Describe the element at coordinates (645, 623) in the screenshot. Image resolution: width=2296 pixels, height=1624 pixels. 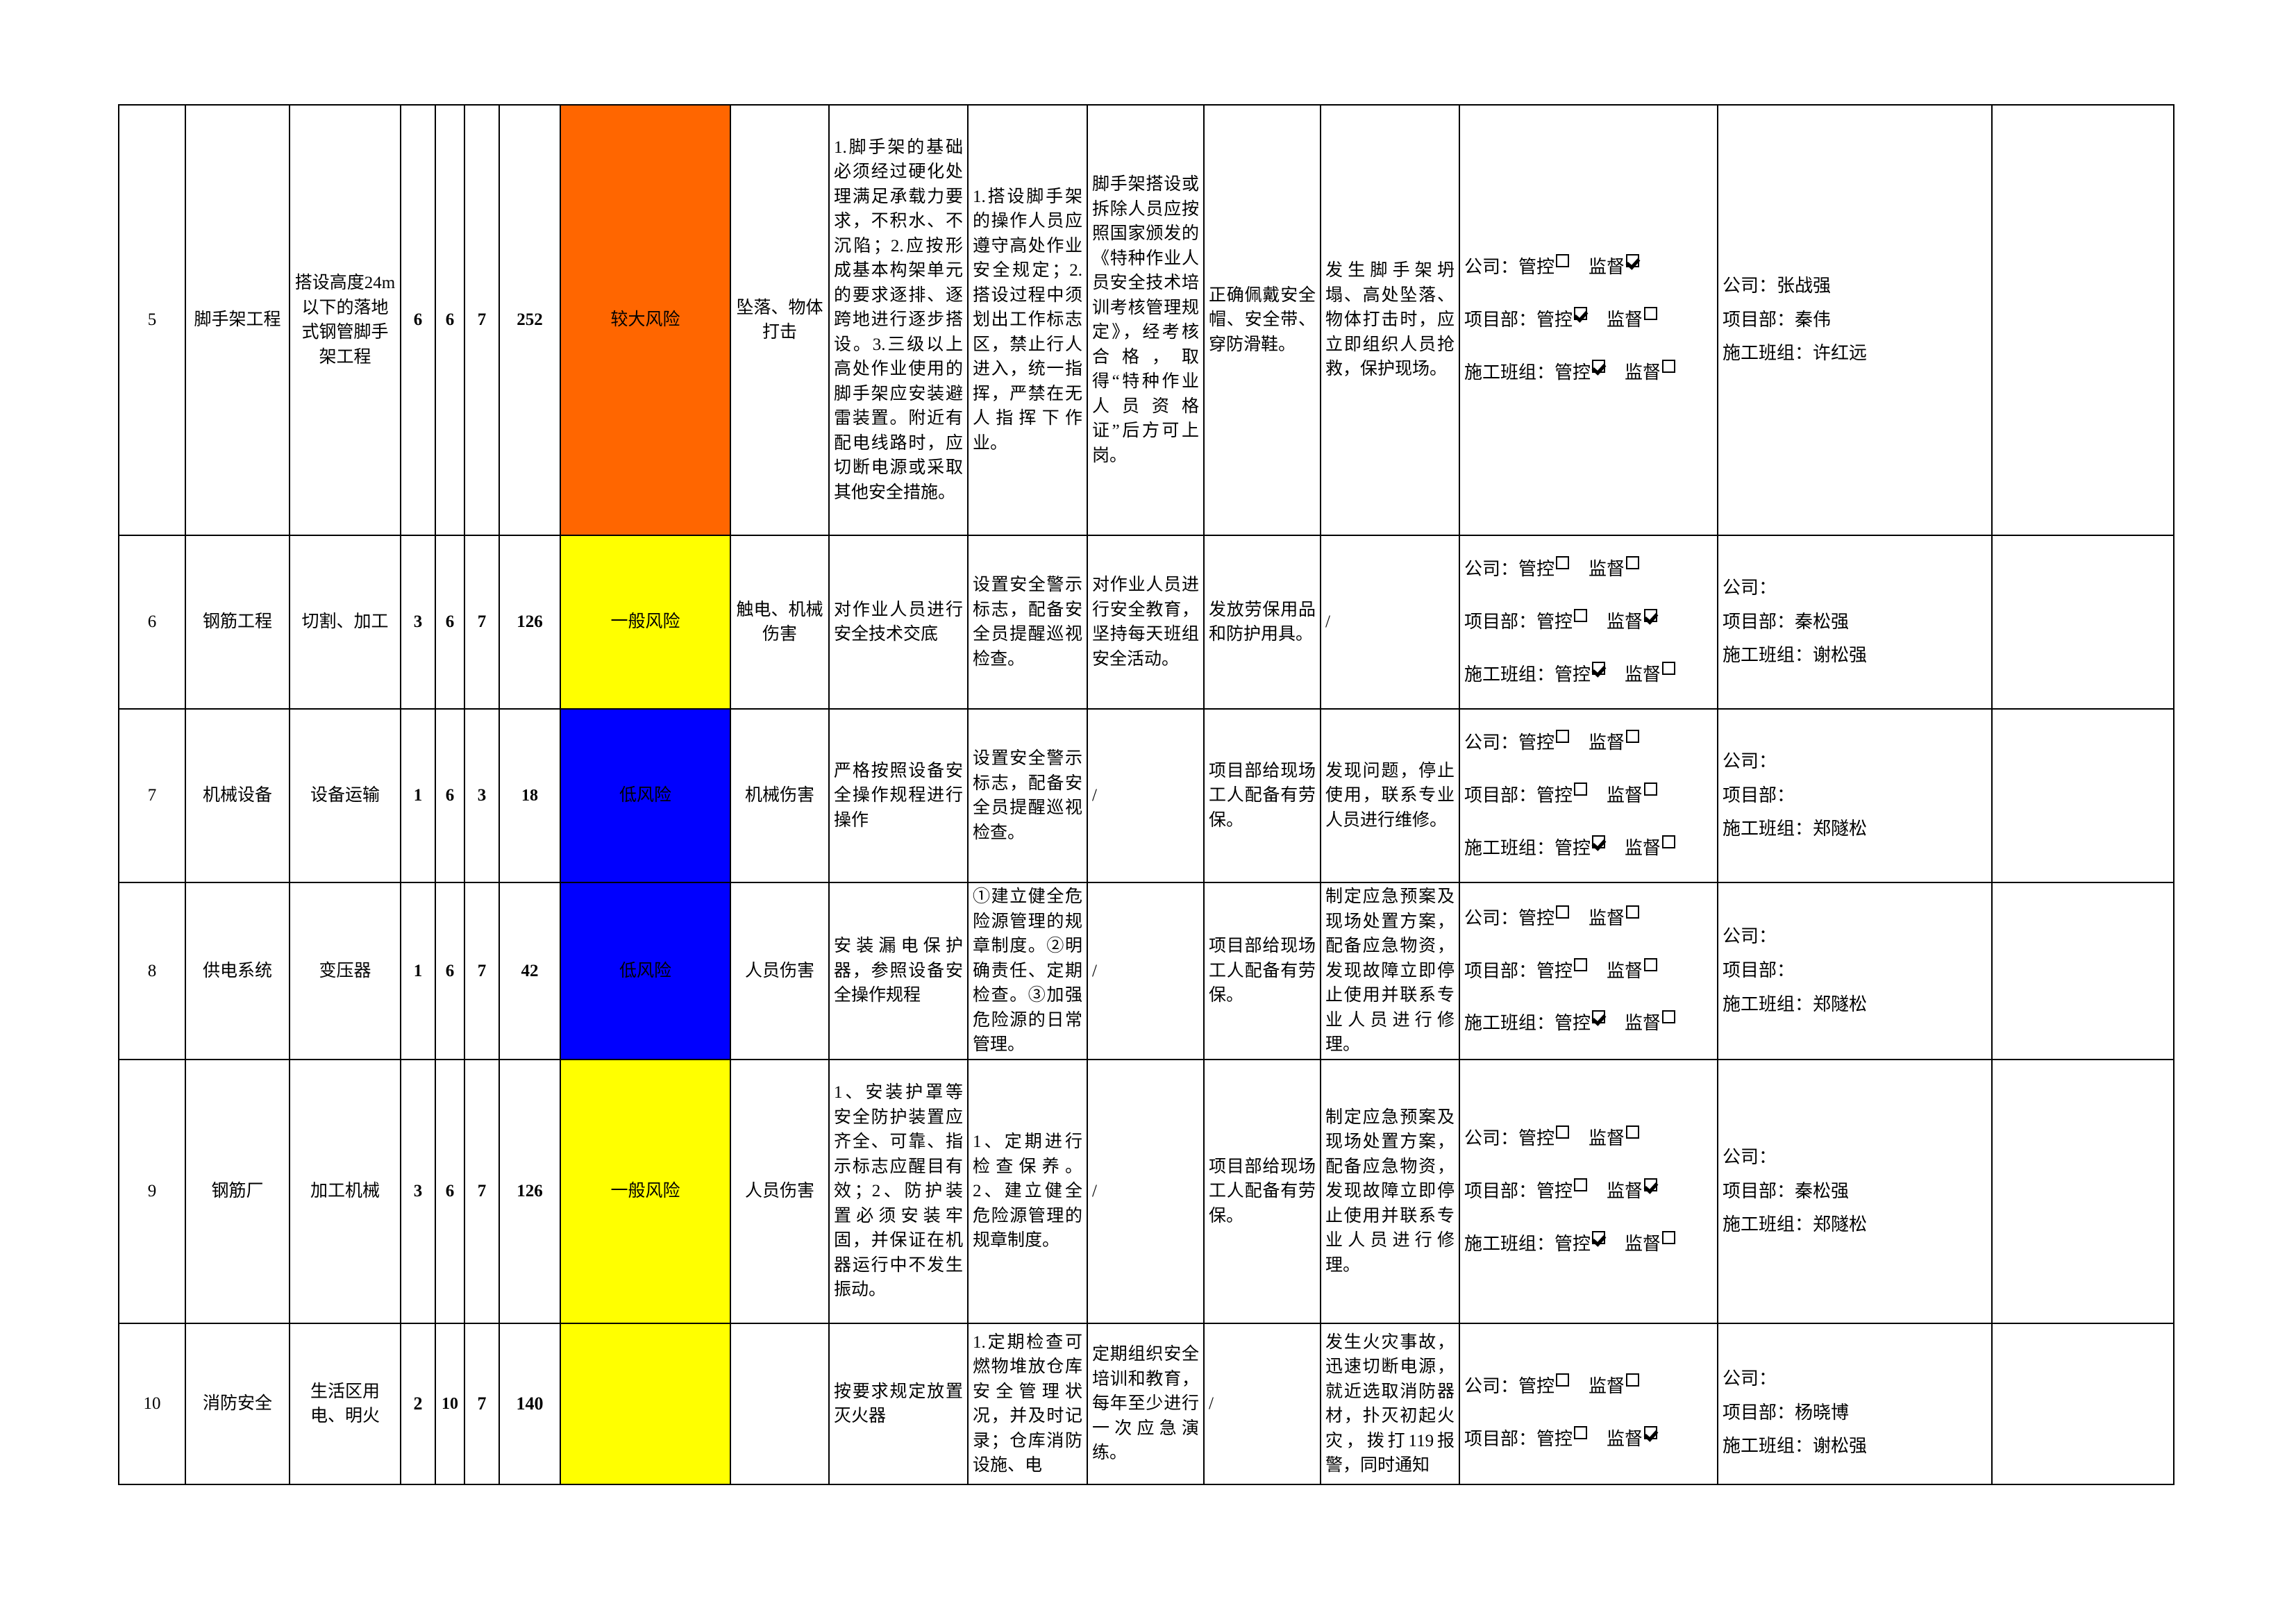
I see `cell-risk-level: 一般风险` at that location.